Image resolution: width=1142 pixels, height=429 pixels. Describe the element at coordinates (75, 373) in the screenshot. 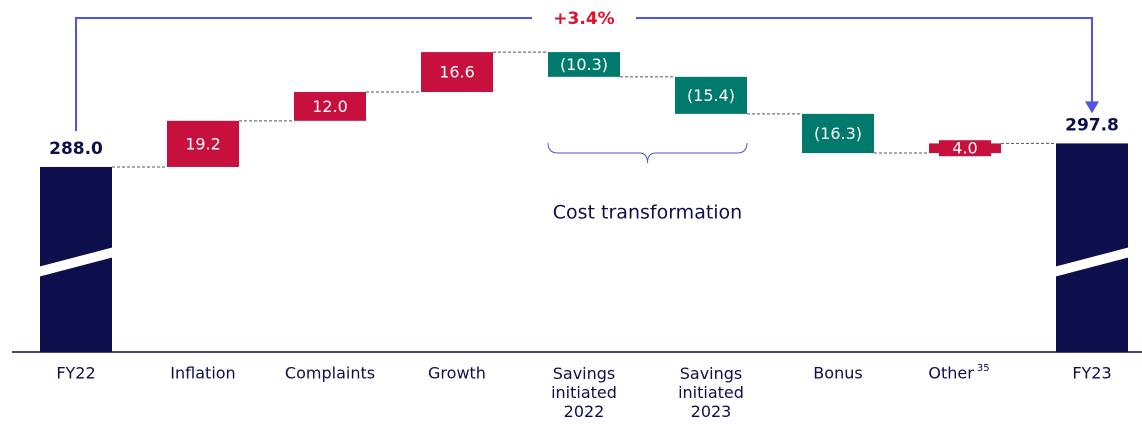

I see `x-tick-label: FY22` at that location.